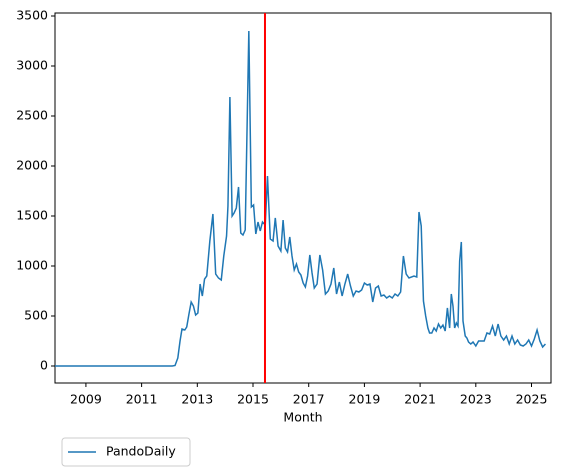  Describe the element at coordinates (44, 365) in the screenshot. I see `y-tick-label: 0` at that location.